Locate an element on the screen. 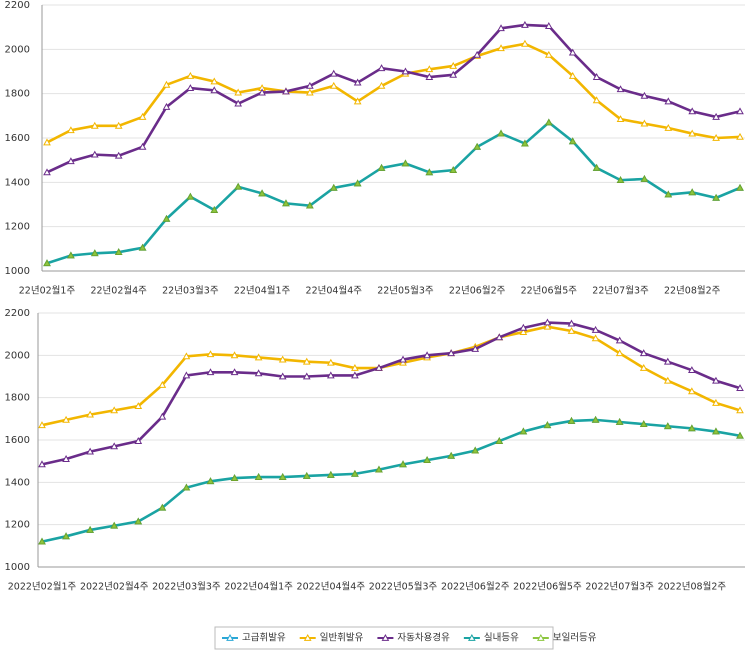  legend-label: 고급휘발유 is located at coordinates (264, 638).